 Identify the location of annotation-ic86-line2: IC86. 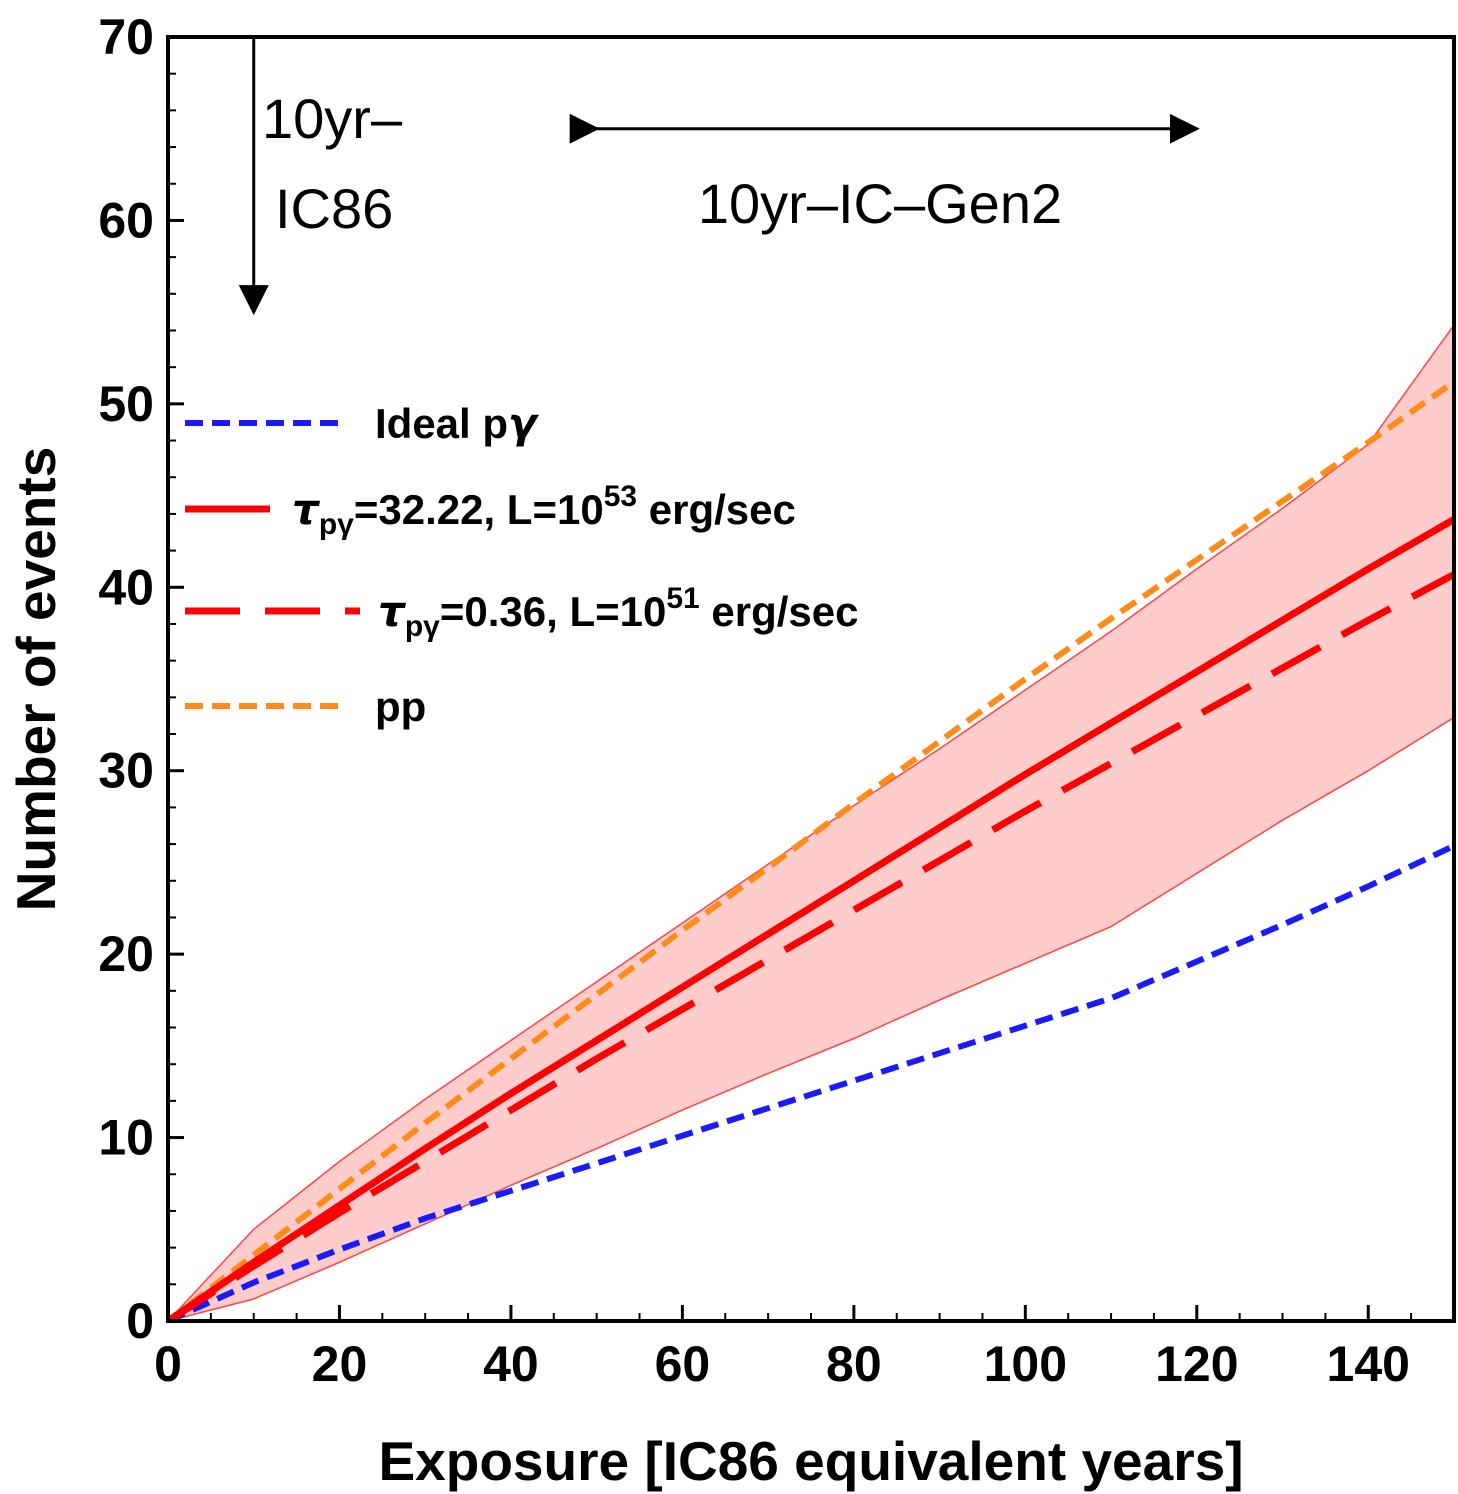
(334, 208).